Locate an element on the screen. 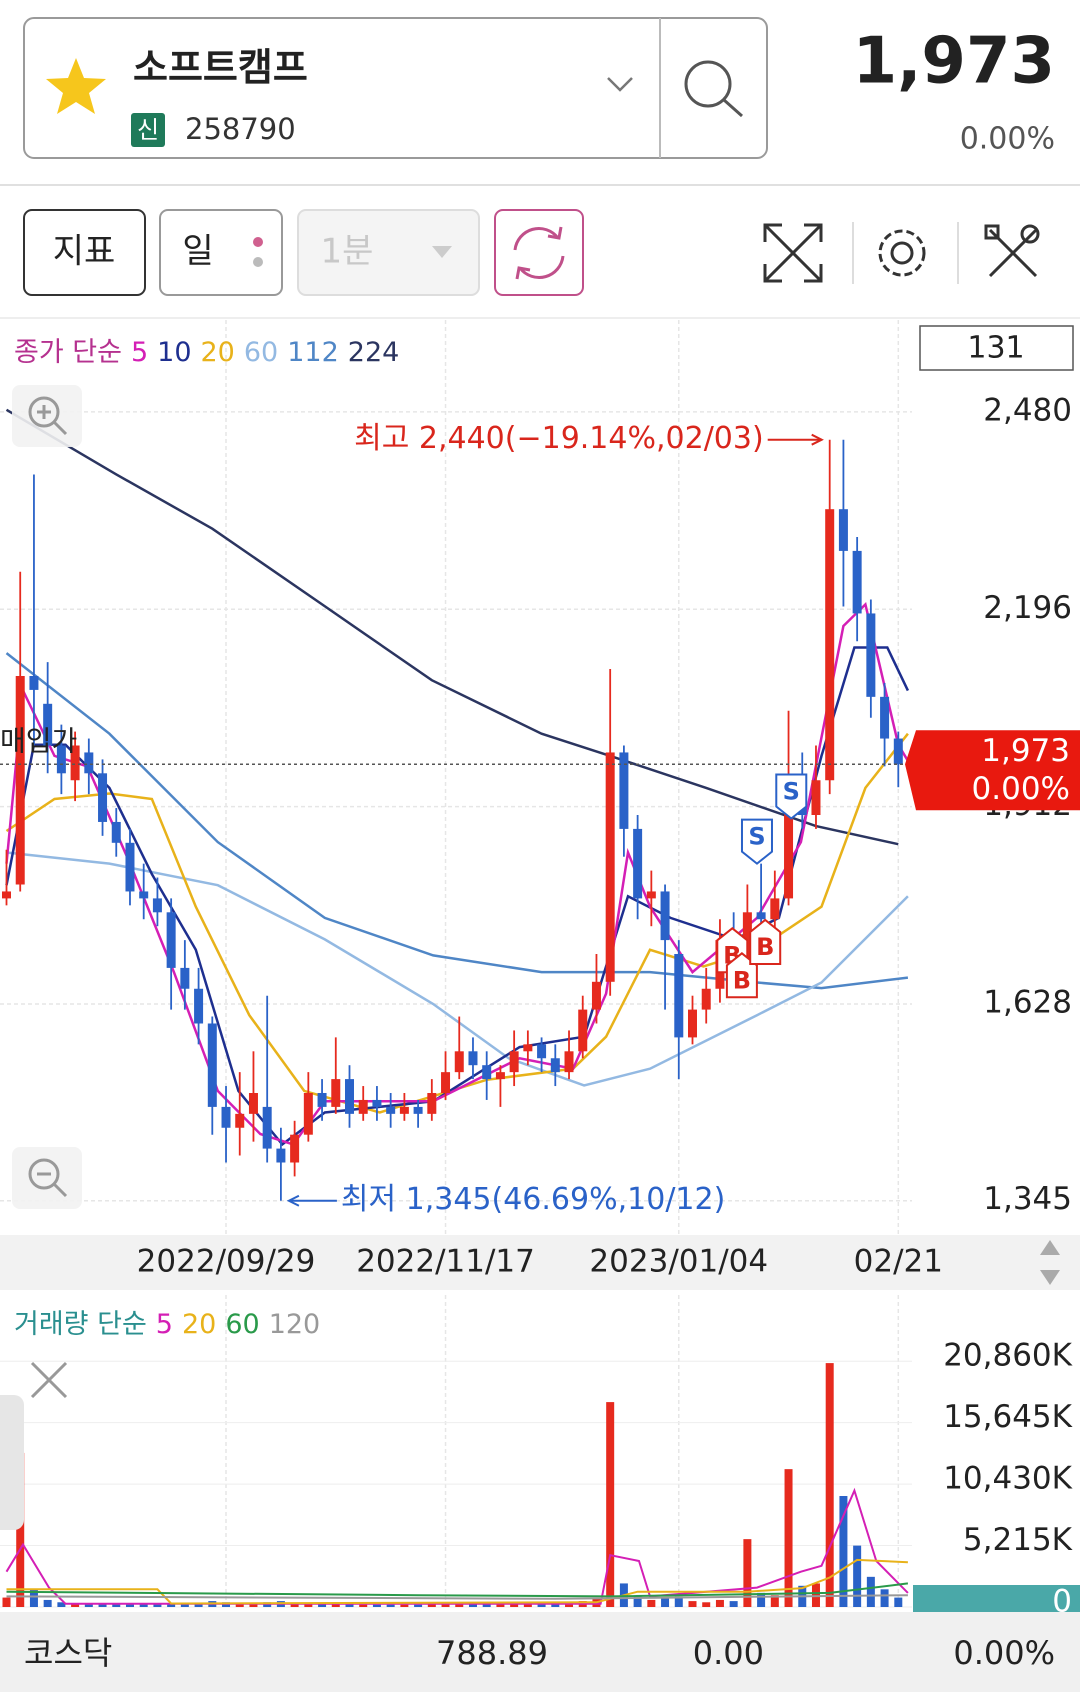  interval-button is located at coordinates (388, 252).